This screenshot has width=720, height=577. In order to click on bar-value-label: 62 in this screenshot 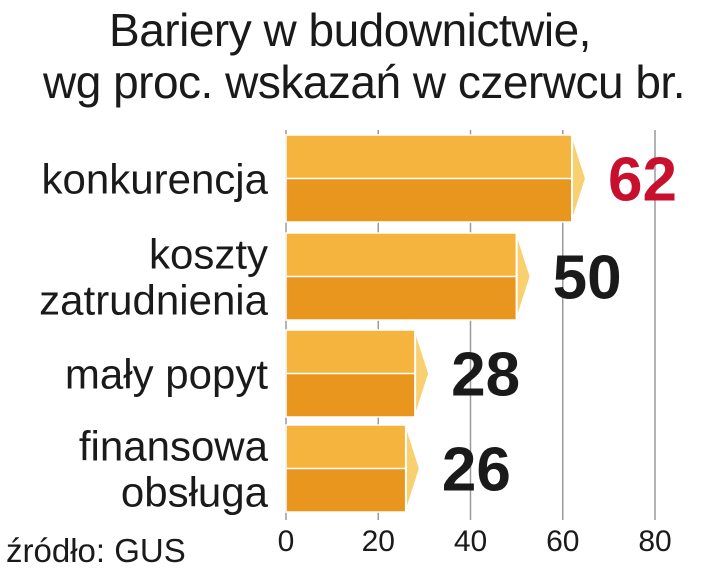, I will do `click(642, 180)`.